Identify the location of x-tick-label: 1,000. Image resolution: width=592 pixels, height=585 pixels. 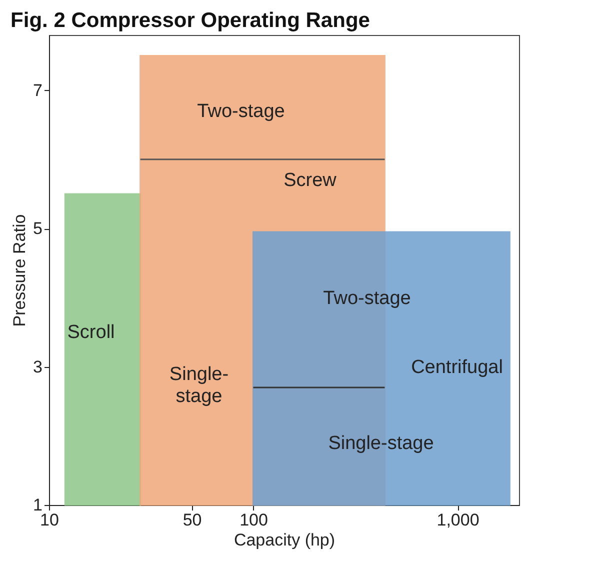
(458, 520).